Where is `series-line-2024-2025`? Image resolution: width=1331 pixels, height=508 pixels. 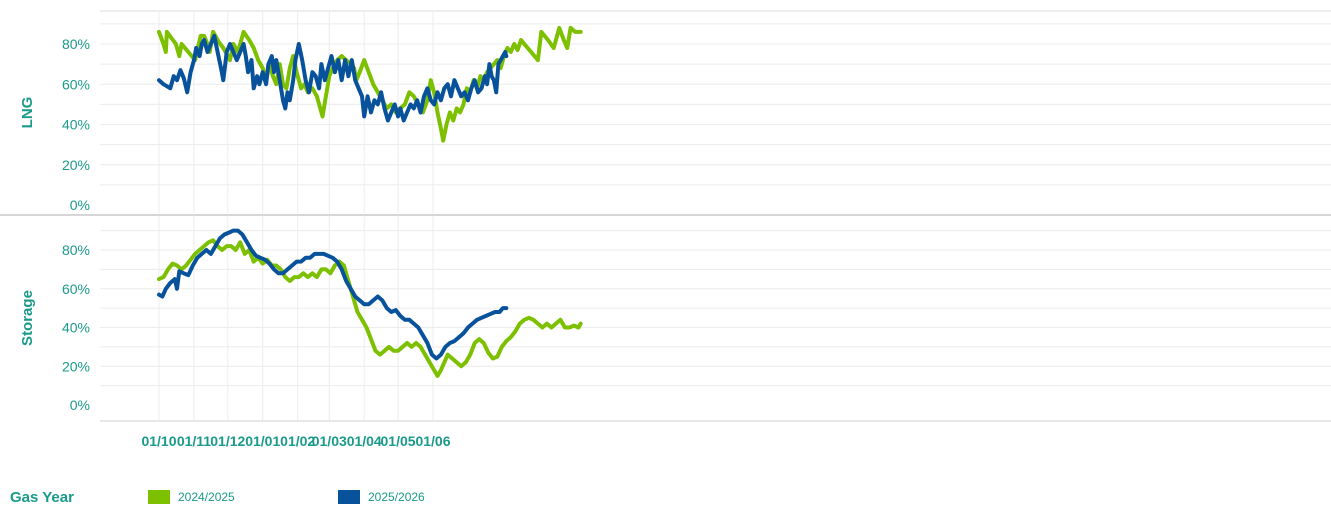 series-line-2024-2025 is located at coordinates (370, 308).